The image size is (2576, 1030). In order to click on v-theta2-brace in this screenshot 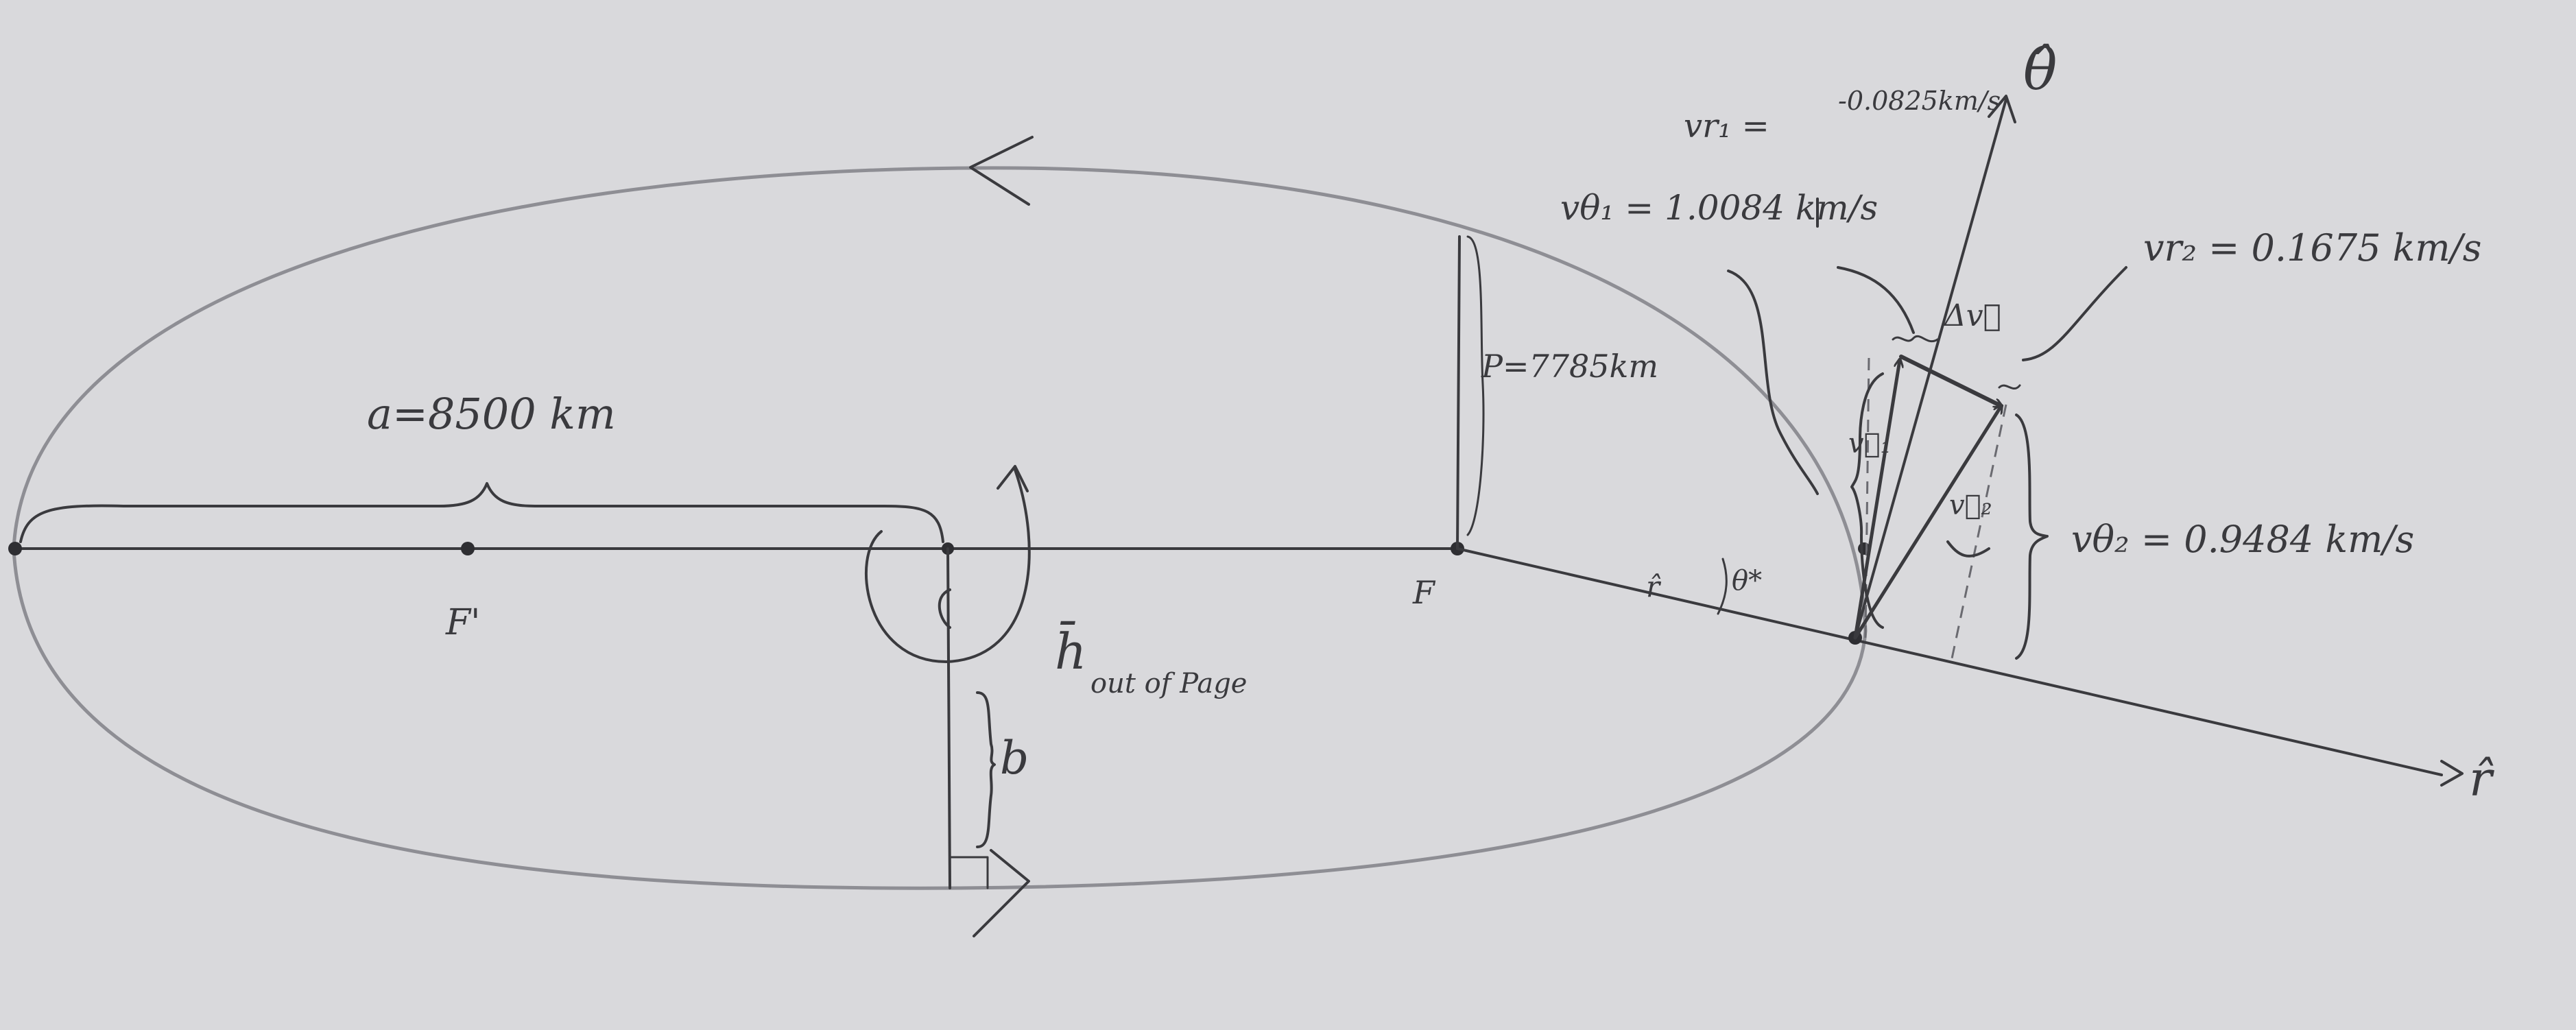, I will do `click(2032, 537)`.